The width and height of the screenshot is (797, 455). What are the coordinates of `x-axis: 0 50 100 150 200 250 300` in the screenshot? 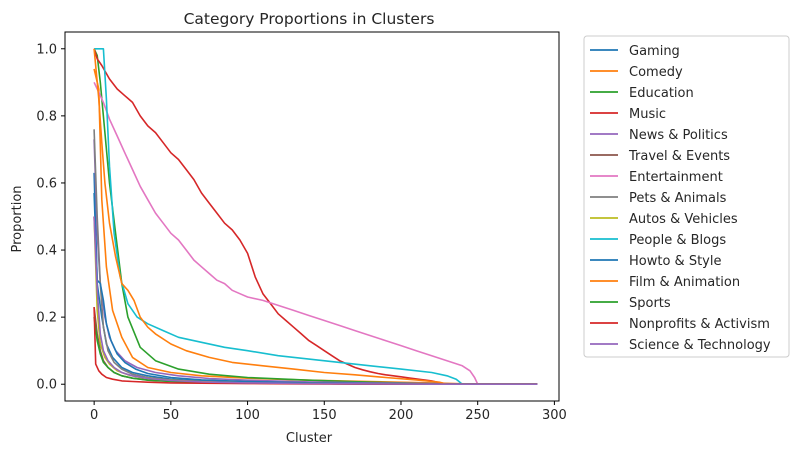 It's located at (328, 412).